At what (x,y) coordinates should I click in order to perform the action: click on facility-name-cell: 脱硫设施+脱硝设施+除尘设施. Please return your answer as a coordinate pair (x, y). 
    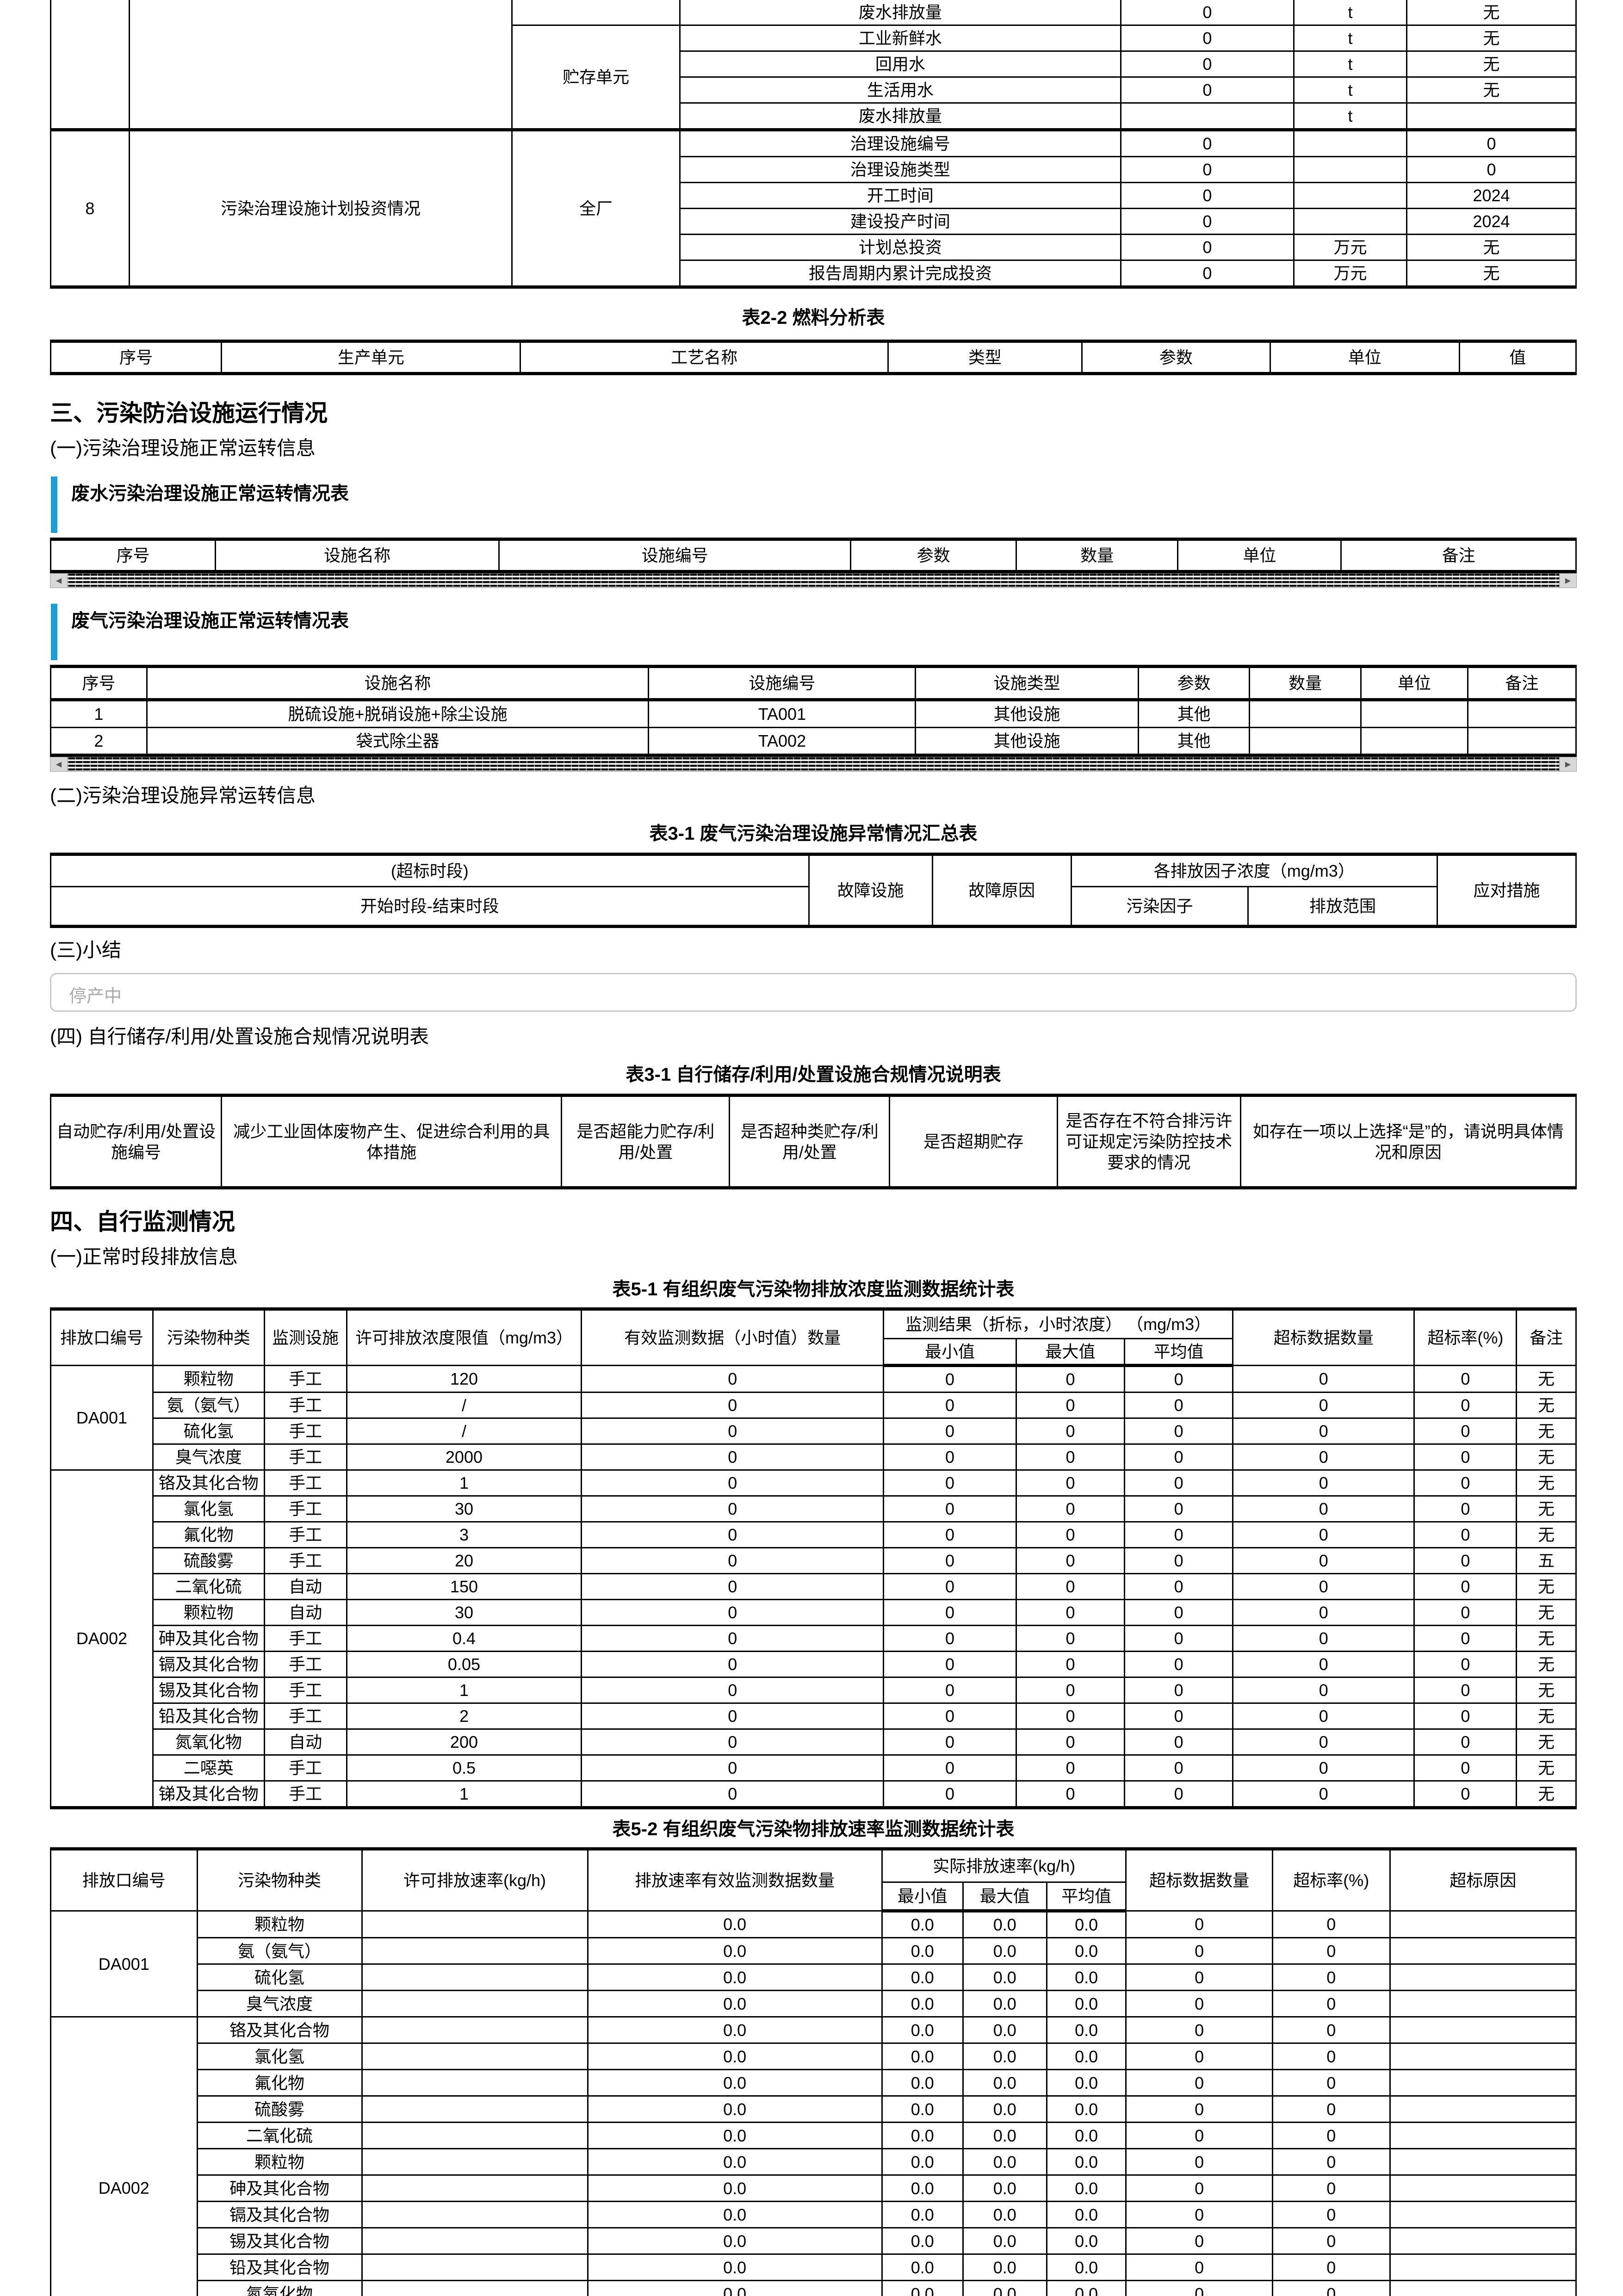
    Looking at the image, I should click on (398, 714).